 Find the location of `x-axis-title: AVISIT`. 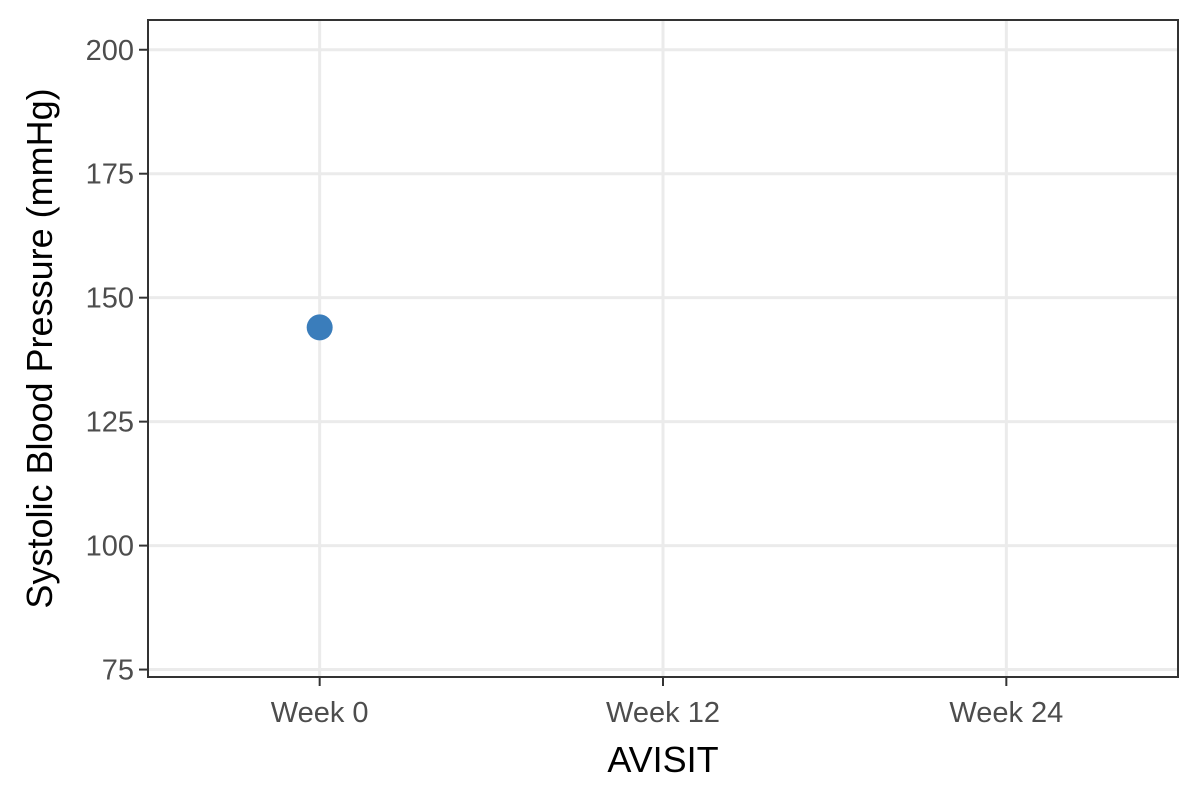

x-axis-title: AVISIT is located at coordinates (662, 759).